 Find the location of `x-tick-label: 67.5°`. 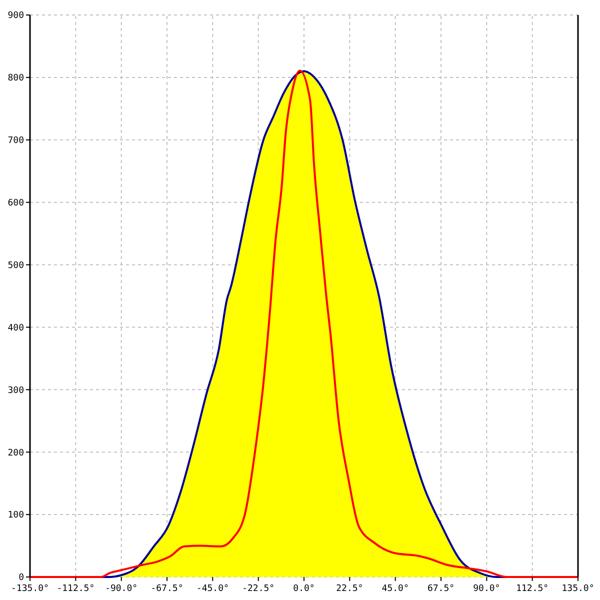

x-tick-label: 67.5° is located at coordinates (441, 589).